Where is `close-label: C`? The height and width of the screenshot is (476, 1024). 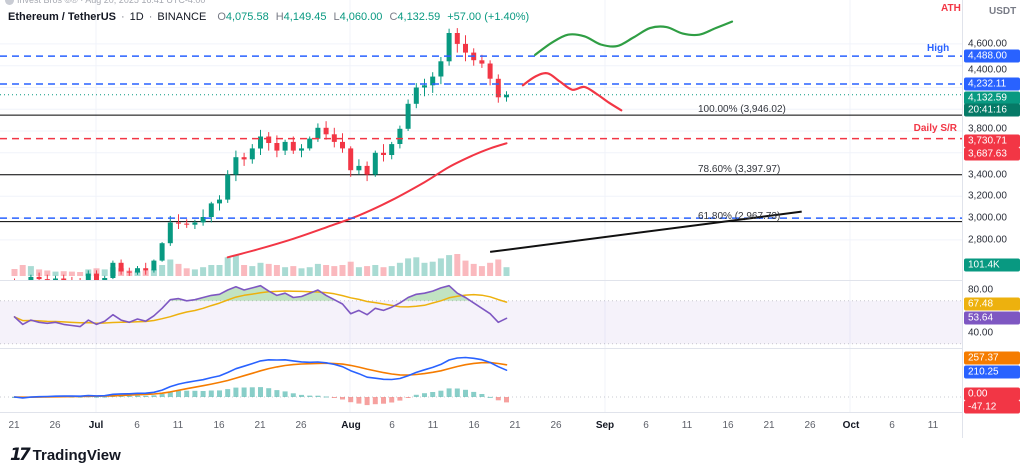 close-label: C is located at coordinates (393, 17).